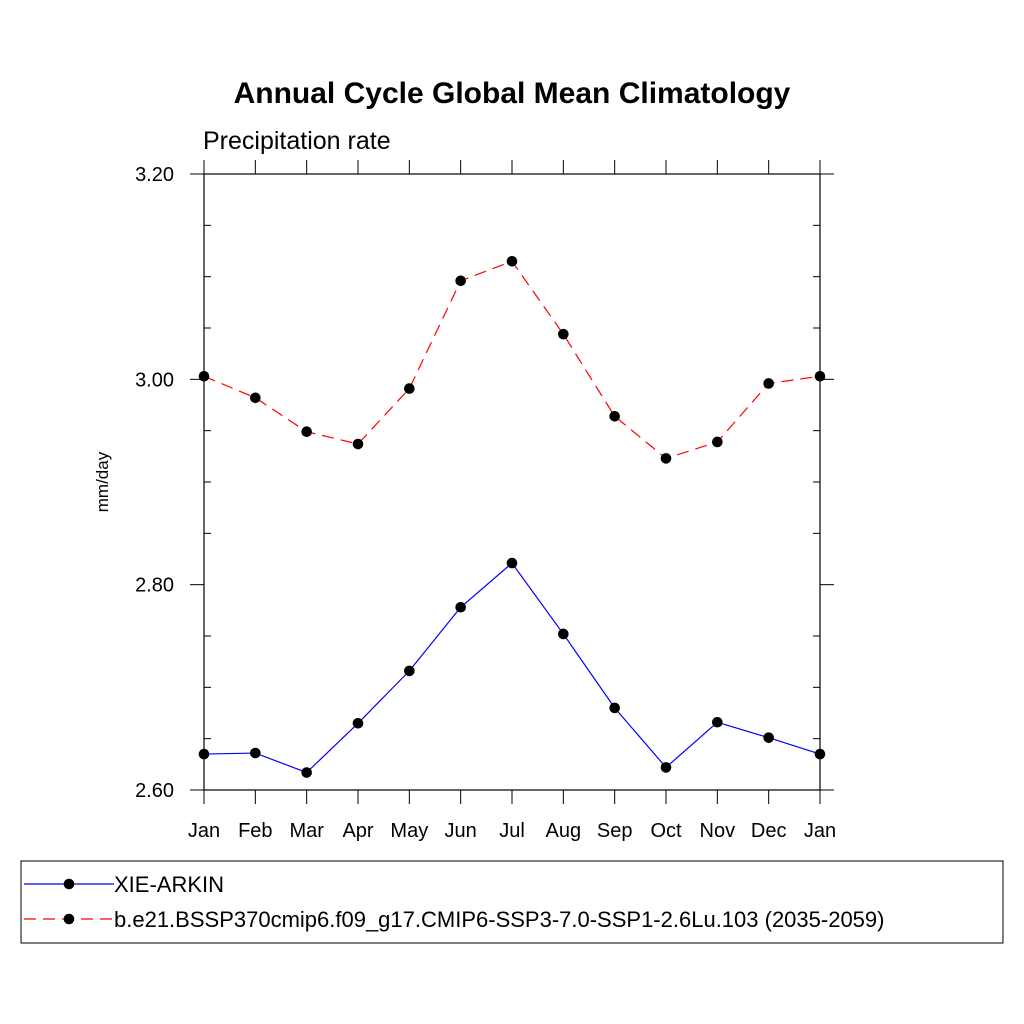 The width and height of the screenshot is (1024, 1024). What do you see at coordinates (169, 884) in the screenshot?
I see `legend-label-1: XIE-ARKIN` at bounding box center [169, 884].